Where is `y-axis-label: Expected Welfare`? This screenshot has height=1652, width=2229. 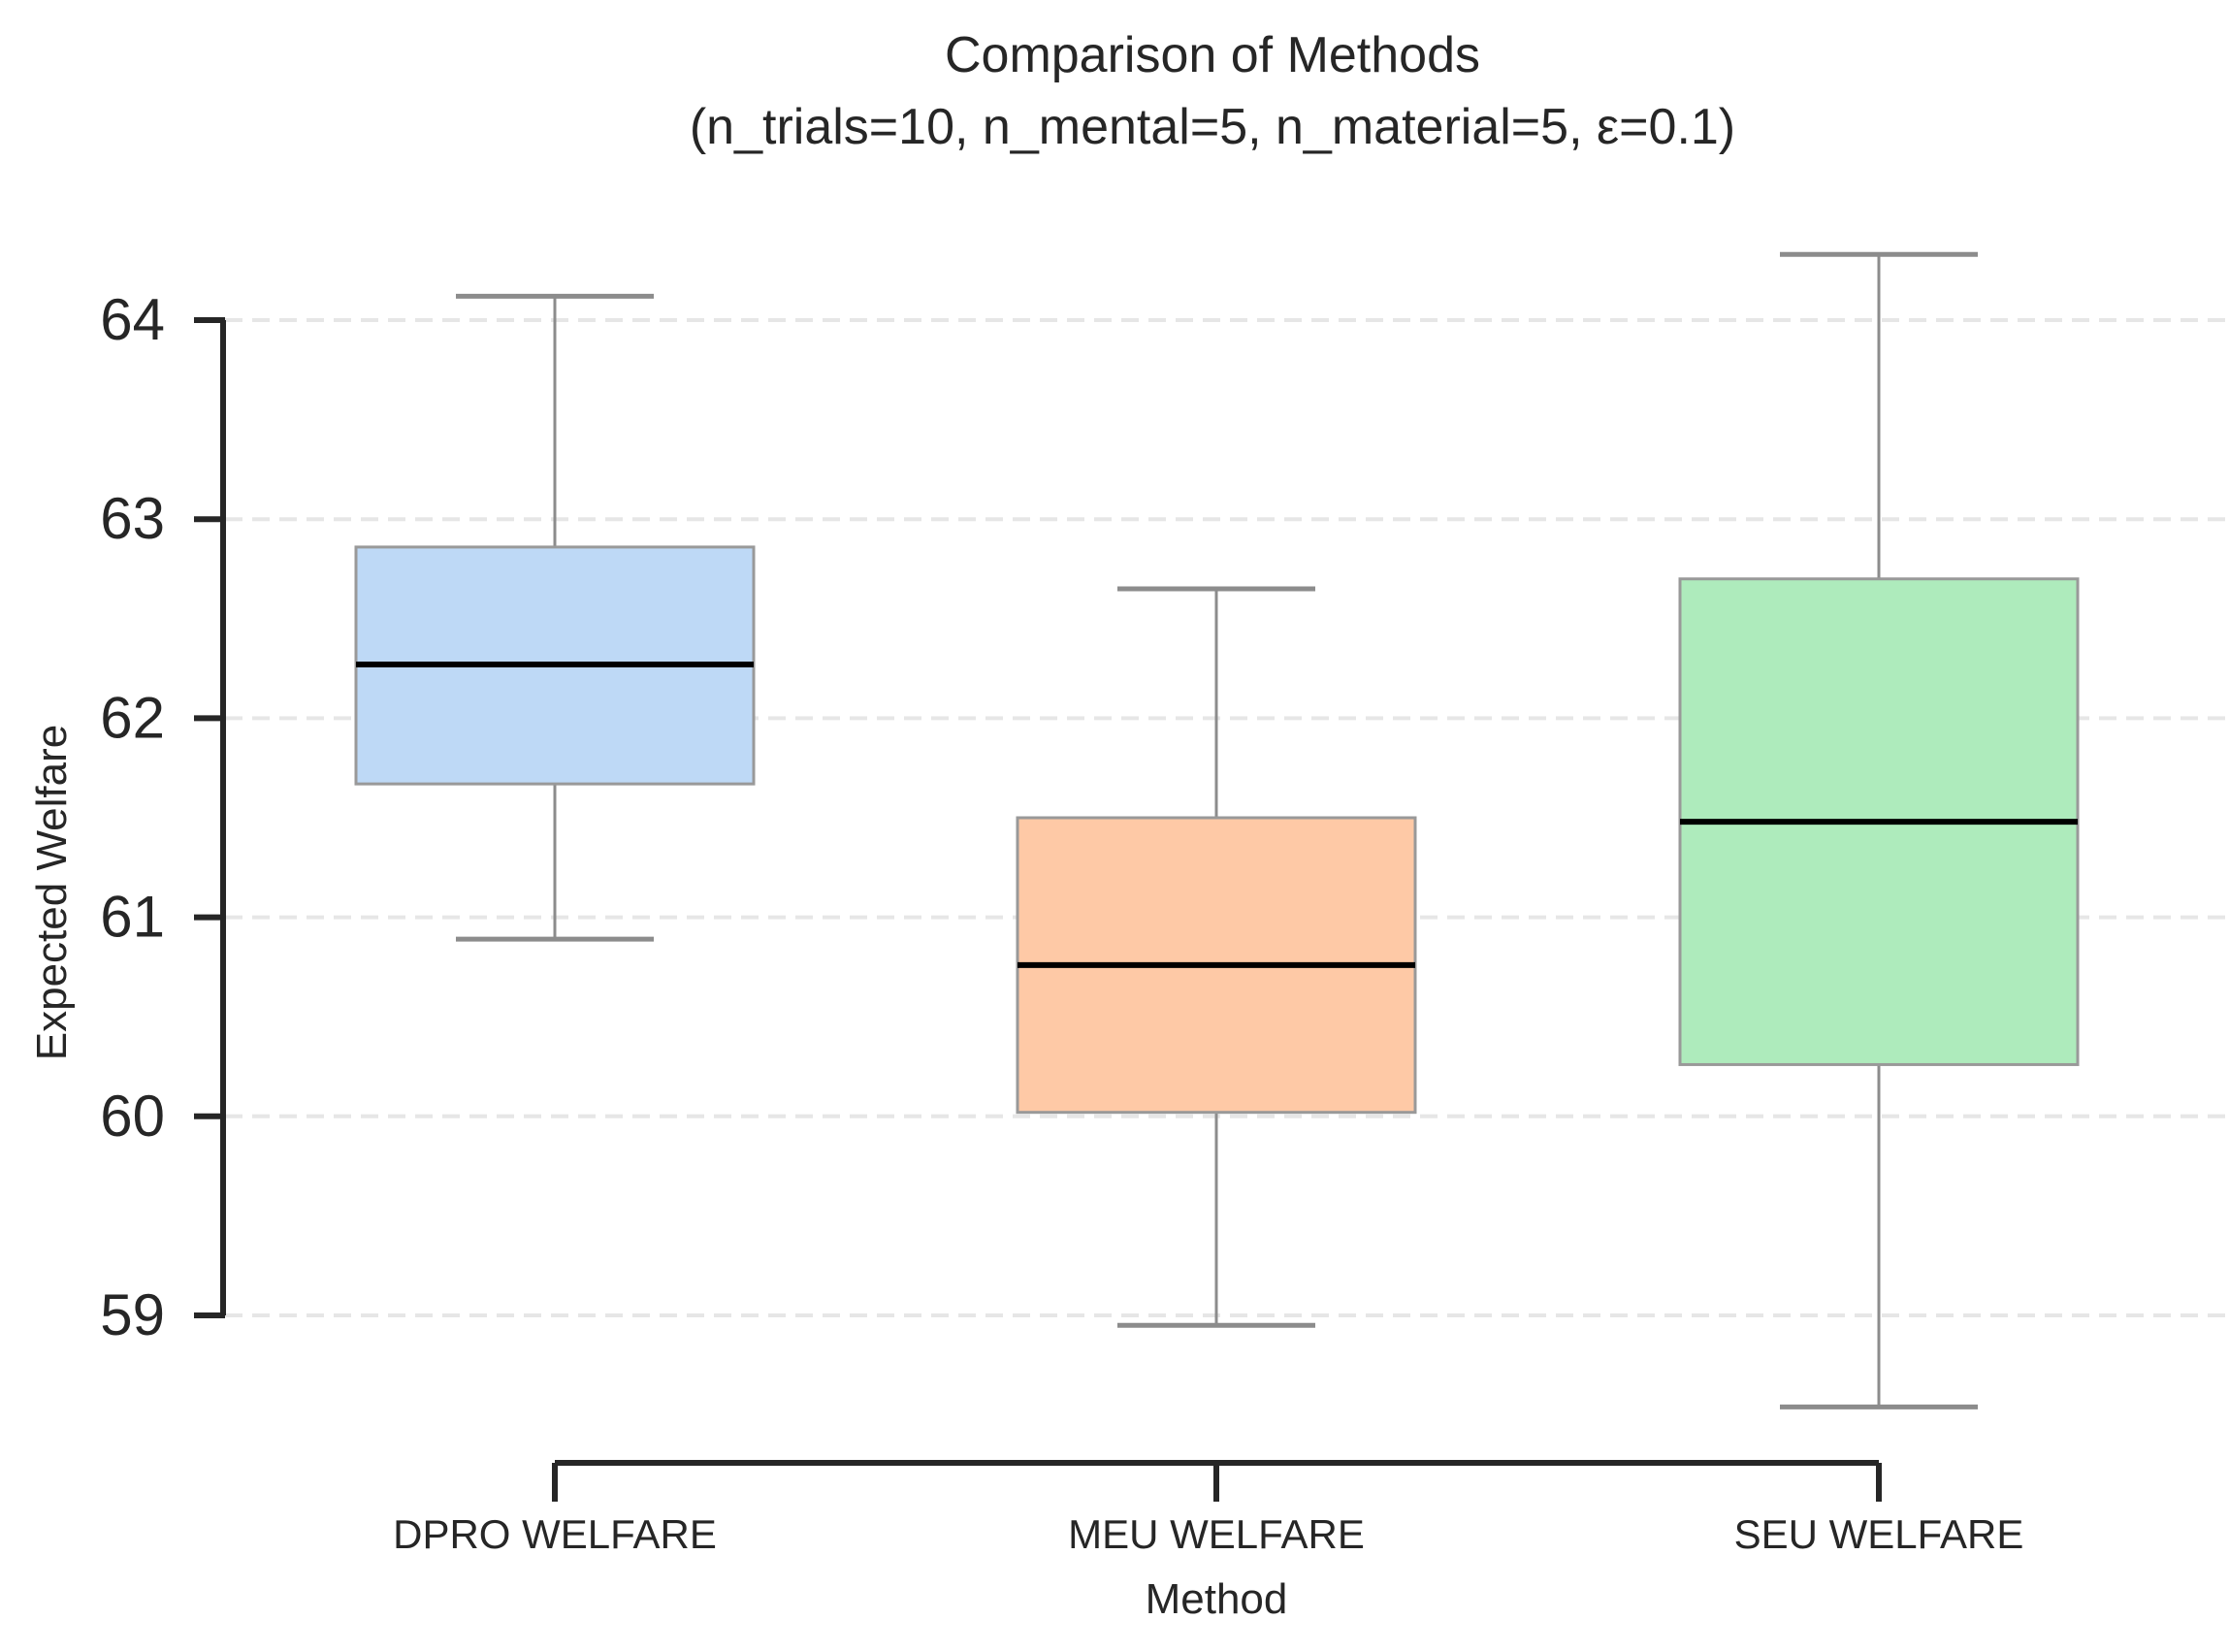 y-axis-label: Expected Welfare is located at coordinates (52, 893).